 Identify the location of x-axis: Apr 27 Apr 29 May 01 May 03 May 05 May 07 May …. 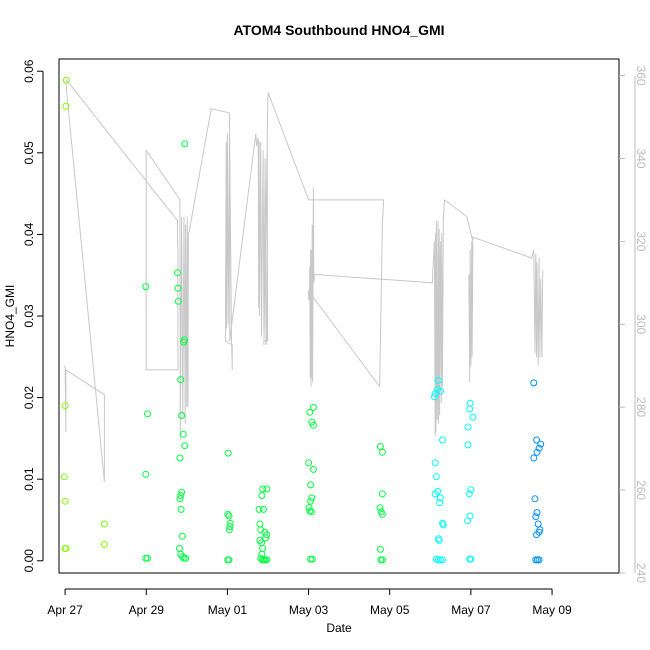
(309, 602).